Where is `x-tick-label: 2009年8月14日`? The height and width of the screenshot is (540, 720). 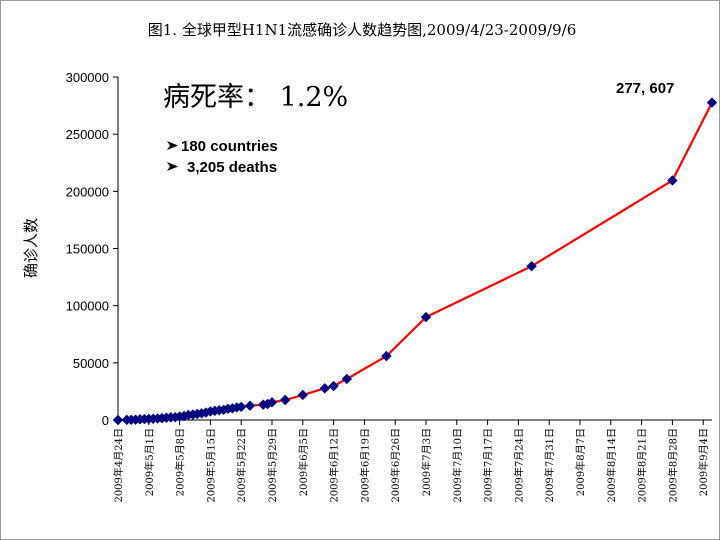
x-tick-label: 2009年8月14日 is located at coordinates (611, 465).